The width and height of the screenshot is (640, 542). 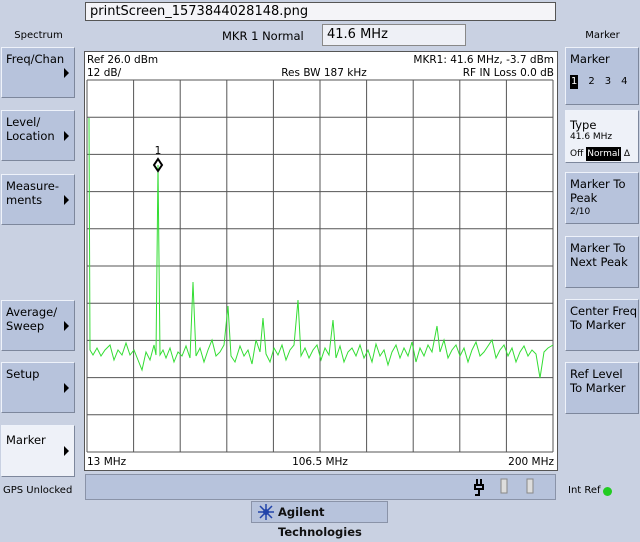 I want to click on int-ref-led, so click(x=607, y=491).